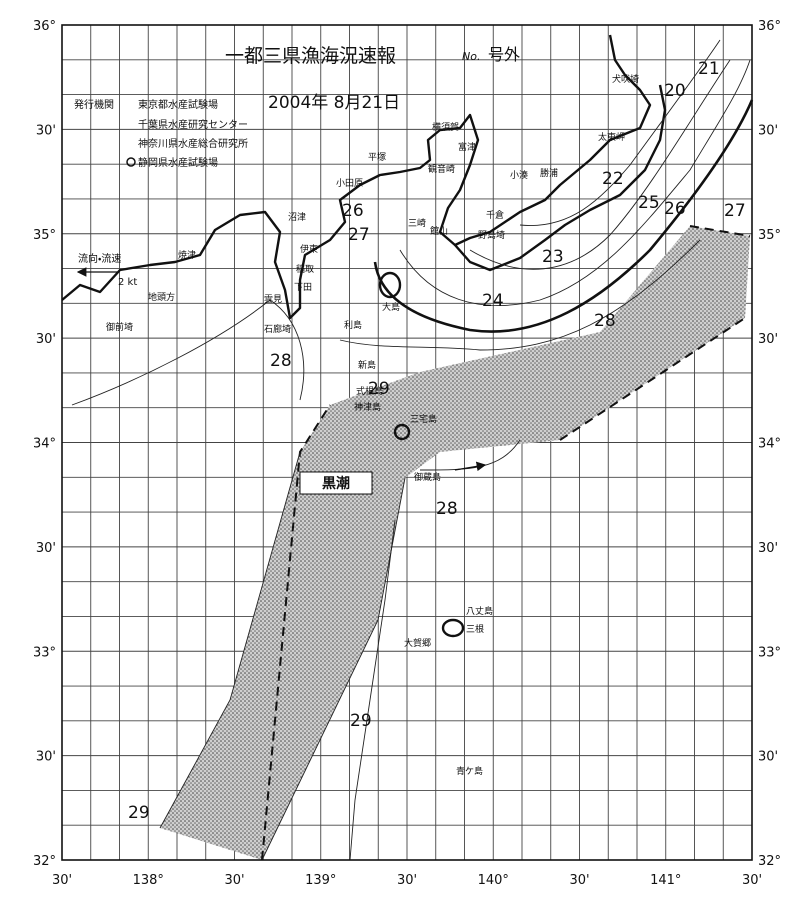 The image size is (800, 904). I want to click on place-name: 沼津, so click(297, 217).